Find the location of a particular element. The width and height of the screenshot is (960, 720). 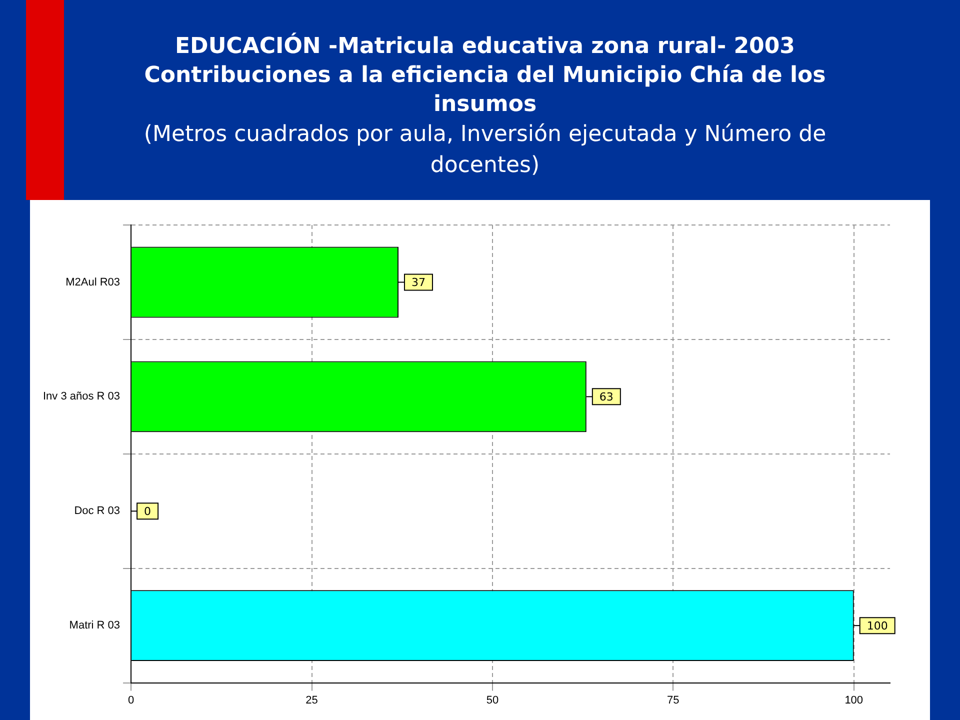

y-tick-label: Doc R 03 is located at coordinates (97, 511).